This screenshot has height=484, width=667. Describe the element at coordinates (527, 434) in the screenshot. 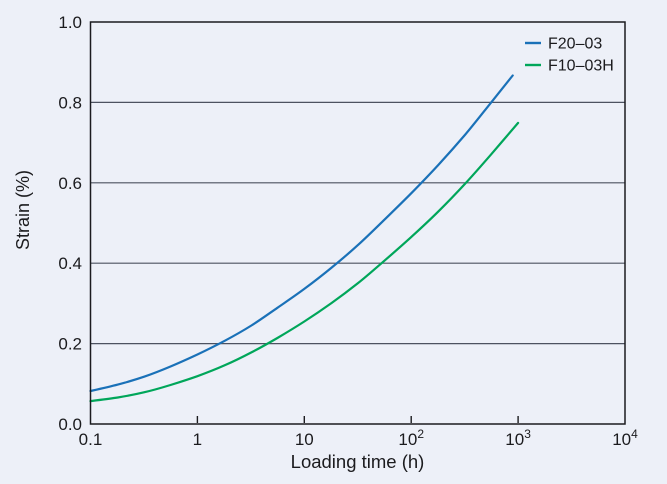

I see `x-tick-label-exponent: 3` at that location.